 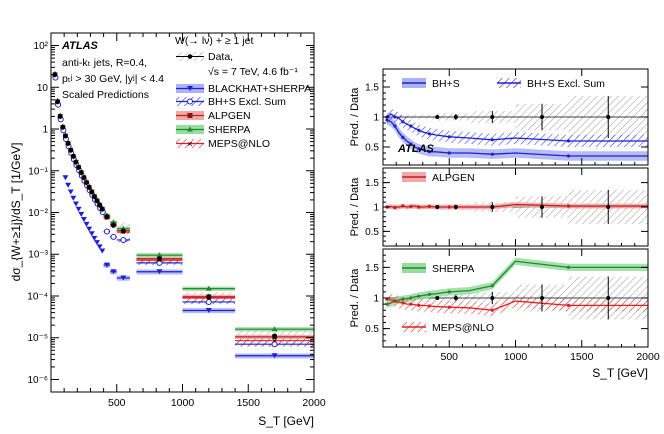 What do you see at coordinates (214, 41) in the screenshot?
I see `legend-title: W(→ lν) + ≥ 1 jet` at bounding box center [214, 41].